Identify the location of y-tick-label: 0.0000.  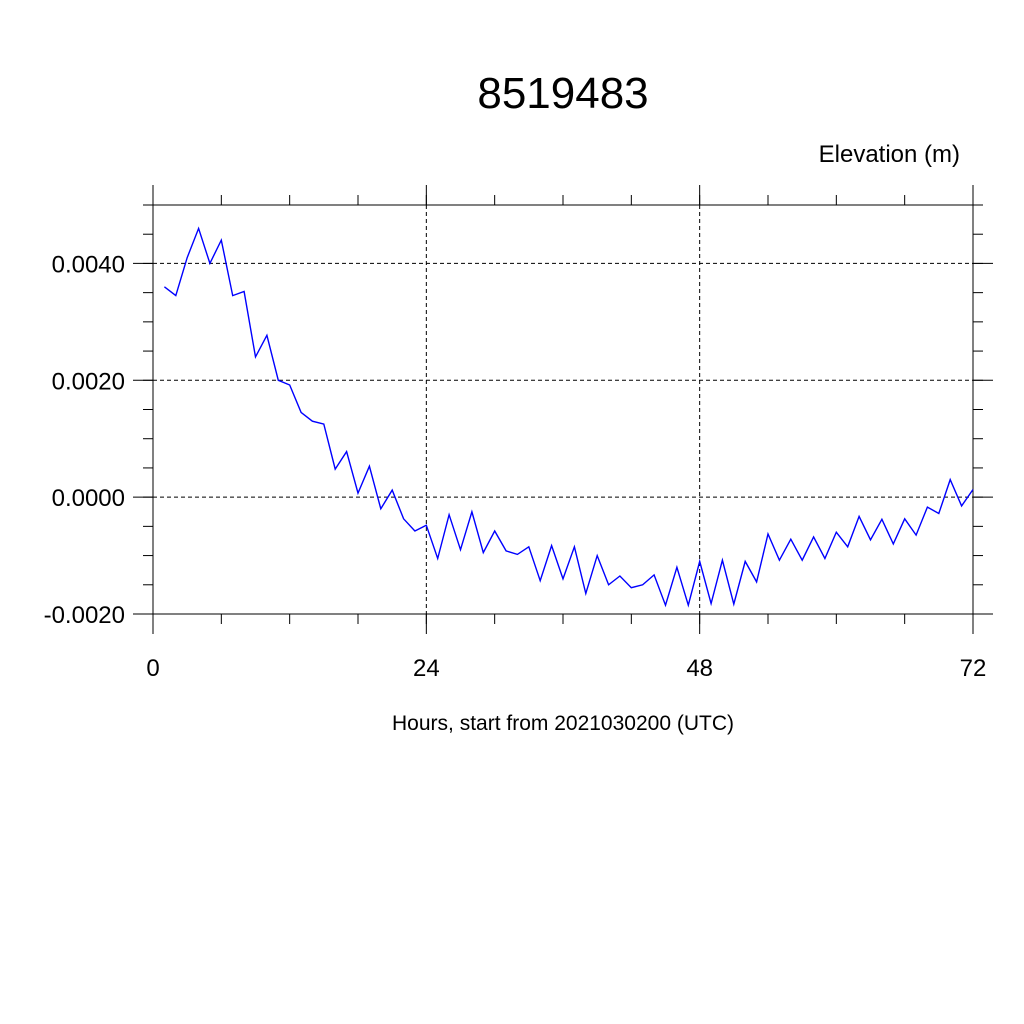
(88, 498).